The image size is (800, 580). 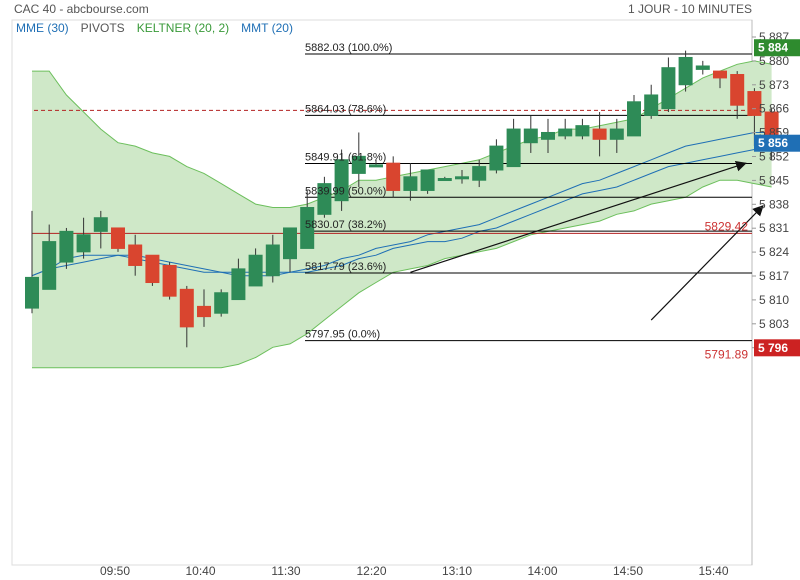 I want to click on y-tick-label: 5 866, so click(x=774, y=109).